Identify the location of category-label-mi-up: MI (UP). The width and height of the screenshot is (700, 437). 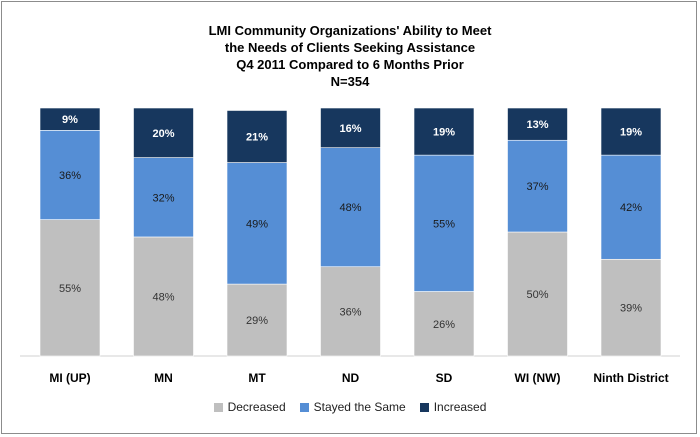
(69, 378).